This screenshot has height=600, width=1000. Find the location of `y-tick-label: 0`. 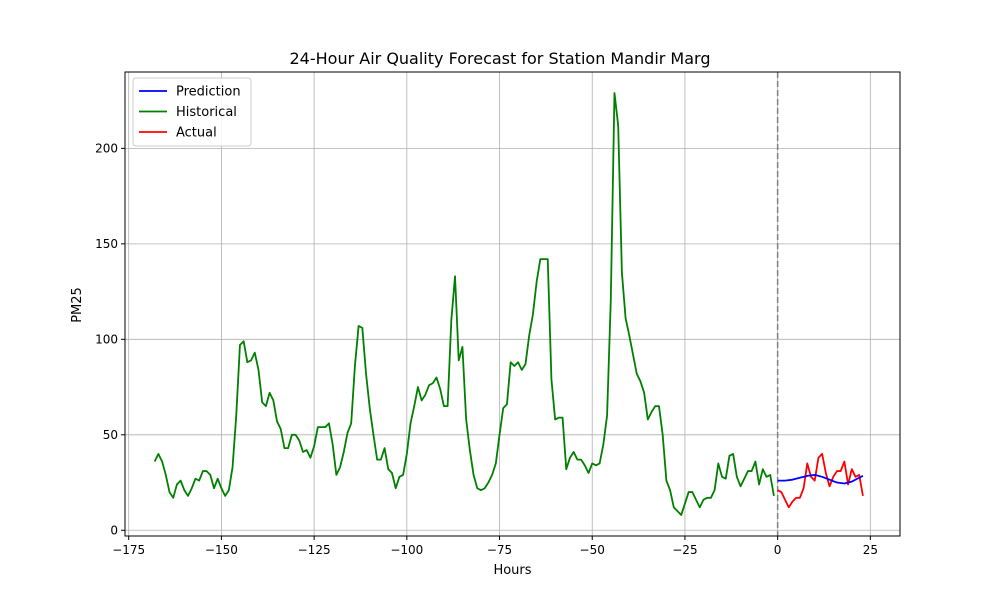

y-tick-label: 0 is located at coordinates (114, 530).